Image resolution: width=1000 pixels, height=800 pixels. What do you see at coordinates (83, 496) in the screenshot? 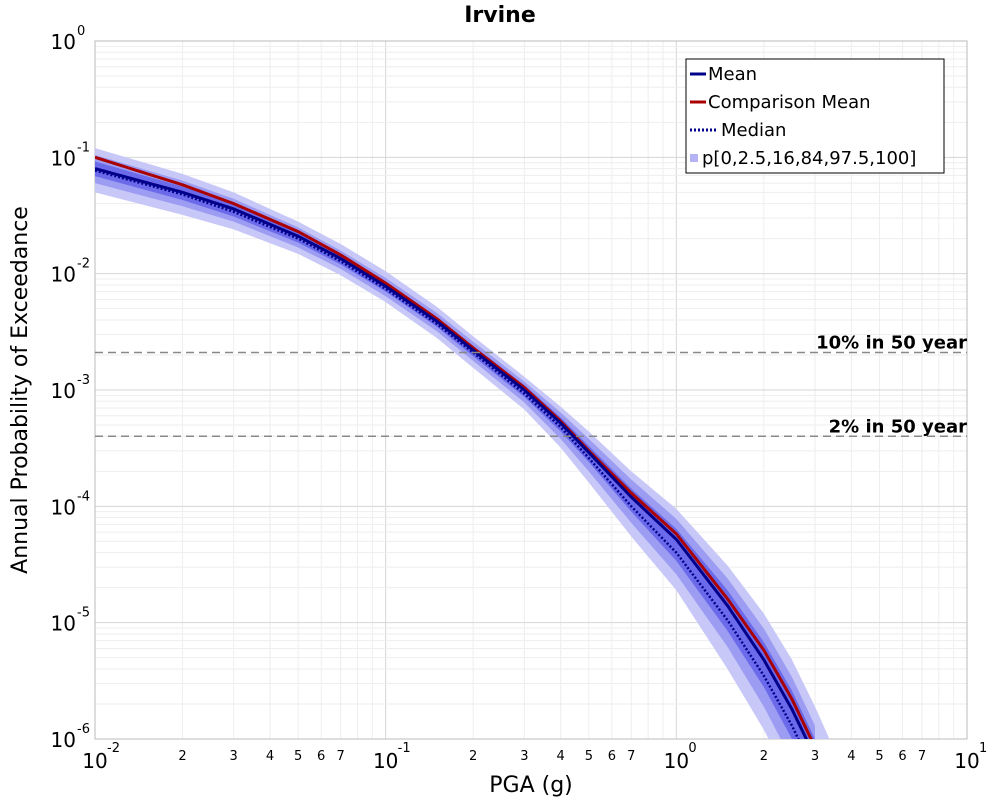
I see `y-tick-exponent: -4` at bounding box center [83, 496].